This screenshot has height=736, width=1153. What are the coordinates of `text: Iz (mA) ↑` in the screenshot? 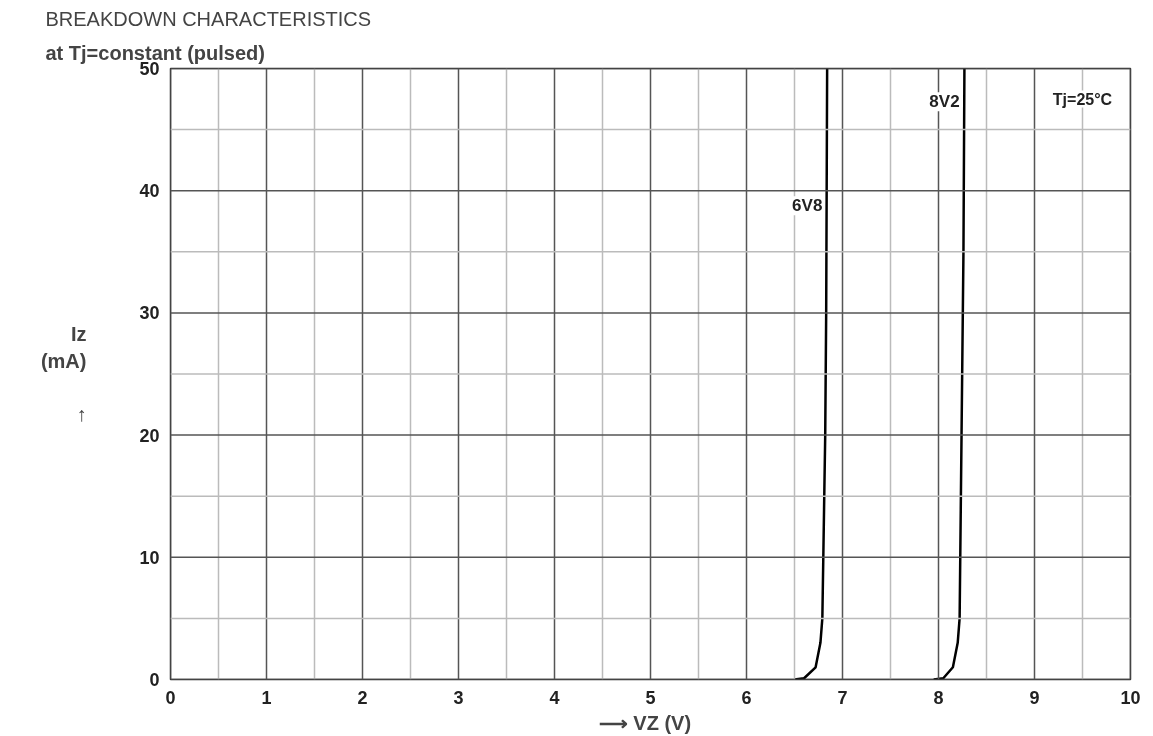 It's located at (63, 374).